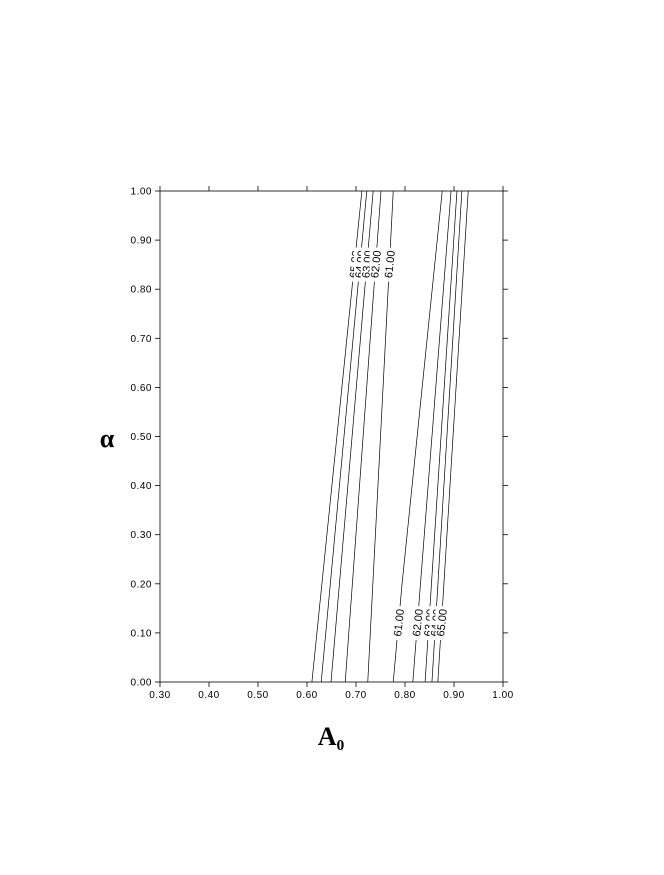 The height and width of the screenshot is (875, 664). What do you see at coordinates (107, 438) in the screenshot?
I see `y-axis-label: α` at bounding box center [107, 438].